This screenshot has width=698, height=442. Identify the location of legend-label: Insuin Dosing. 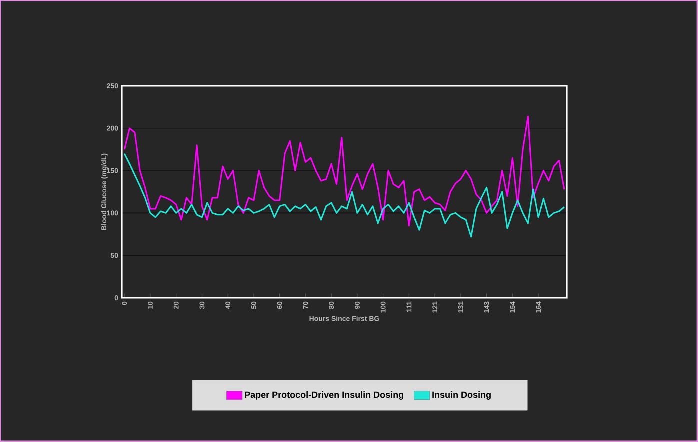
(461, 396).